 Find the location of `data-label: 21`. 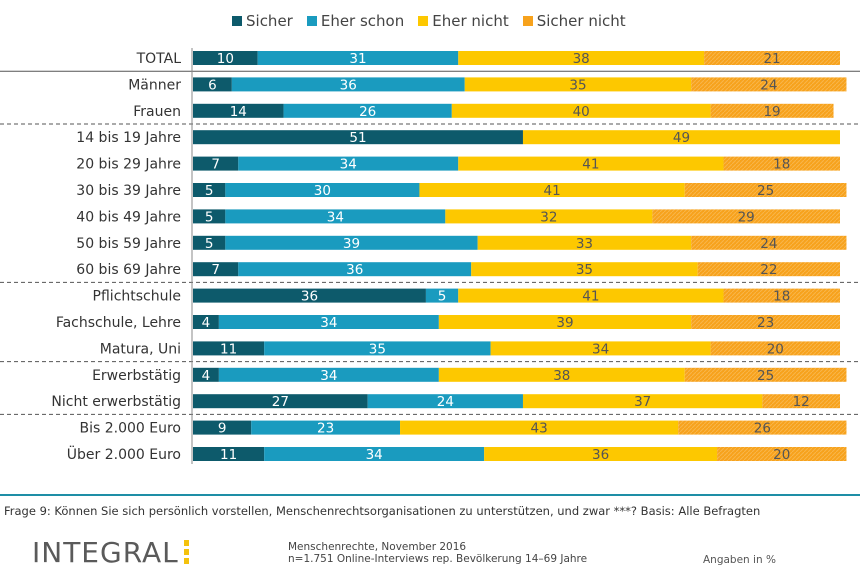

data-label: 21 is located at coordinates (771, 59).